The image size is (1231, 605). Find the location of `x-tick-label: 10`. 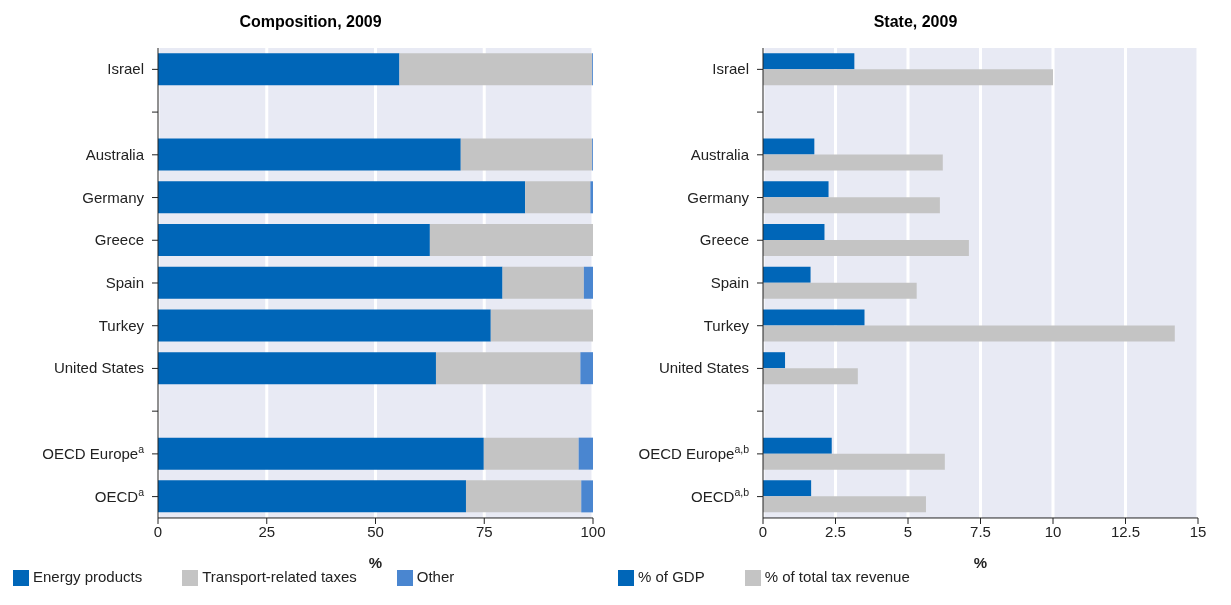

x-tick-label: 10 is located at coordinates (1053, 531).